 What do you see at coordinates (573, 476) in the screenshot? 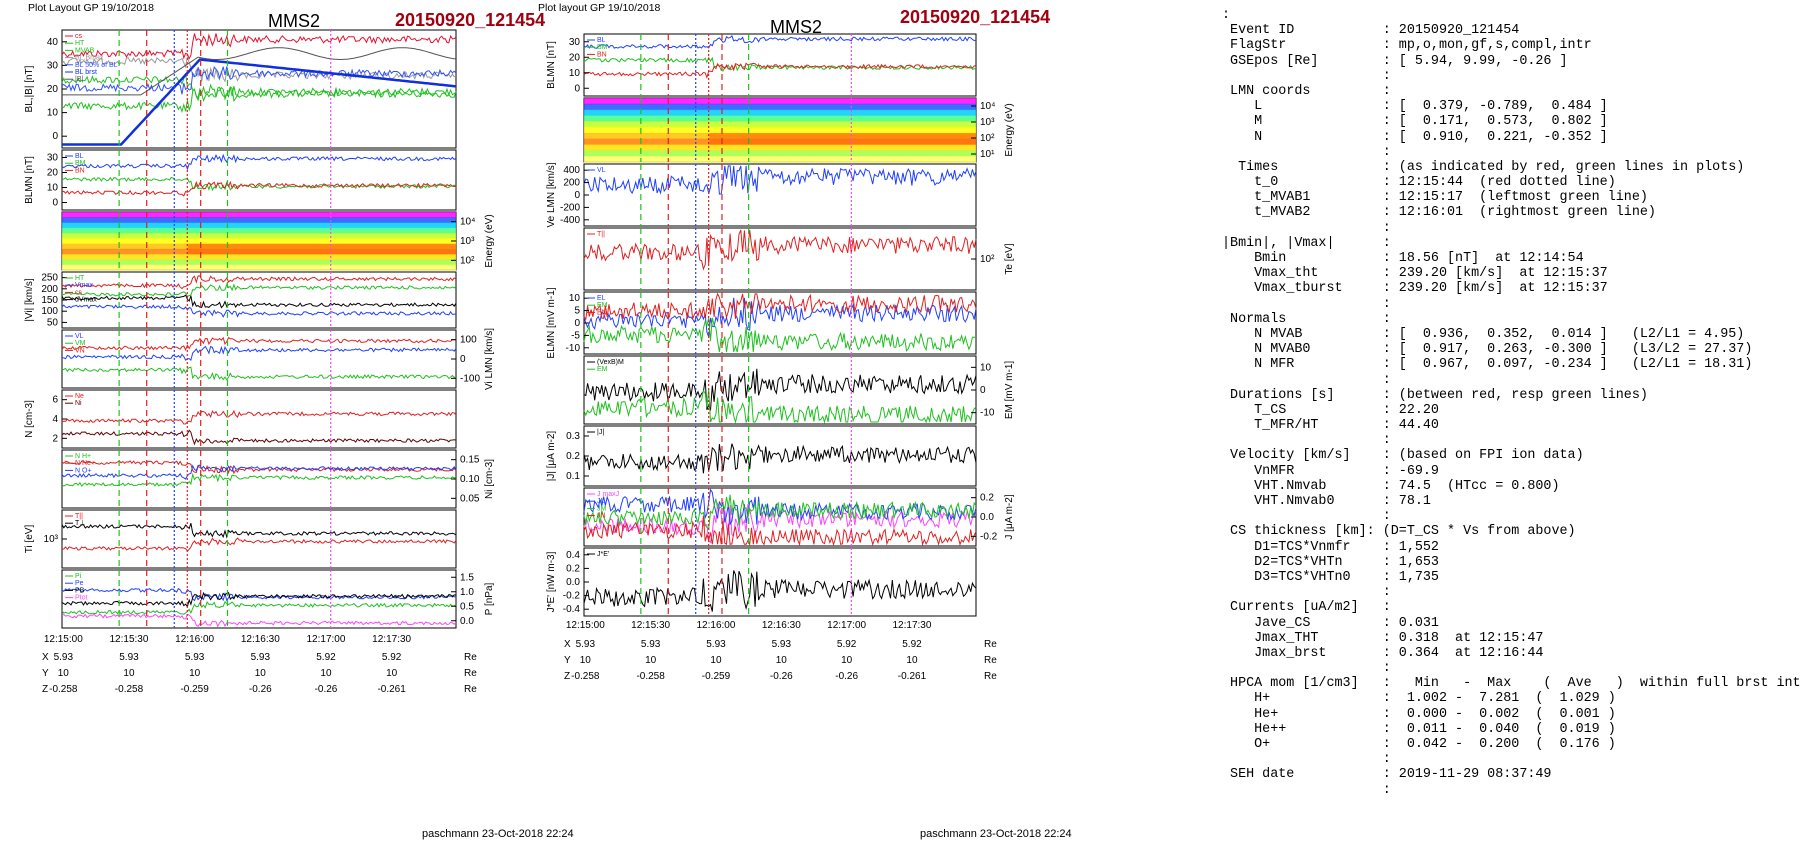
I see `mid-tick-label: 0.1` at bounding box center [573, 476].